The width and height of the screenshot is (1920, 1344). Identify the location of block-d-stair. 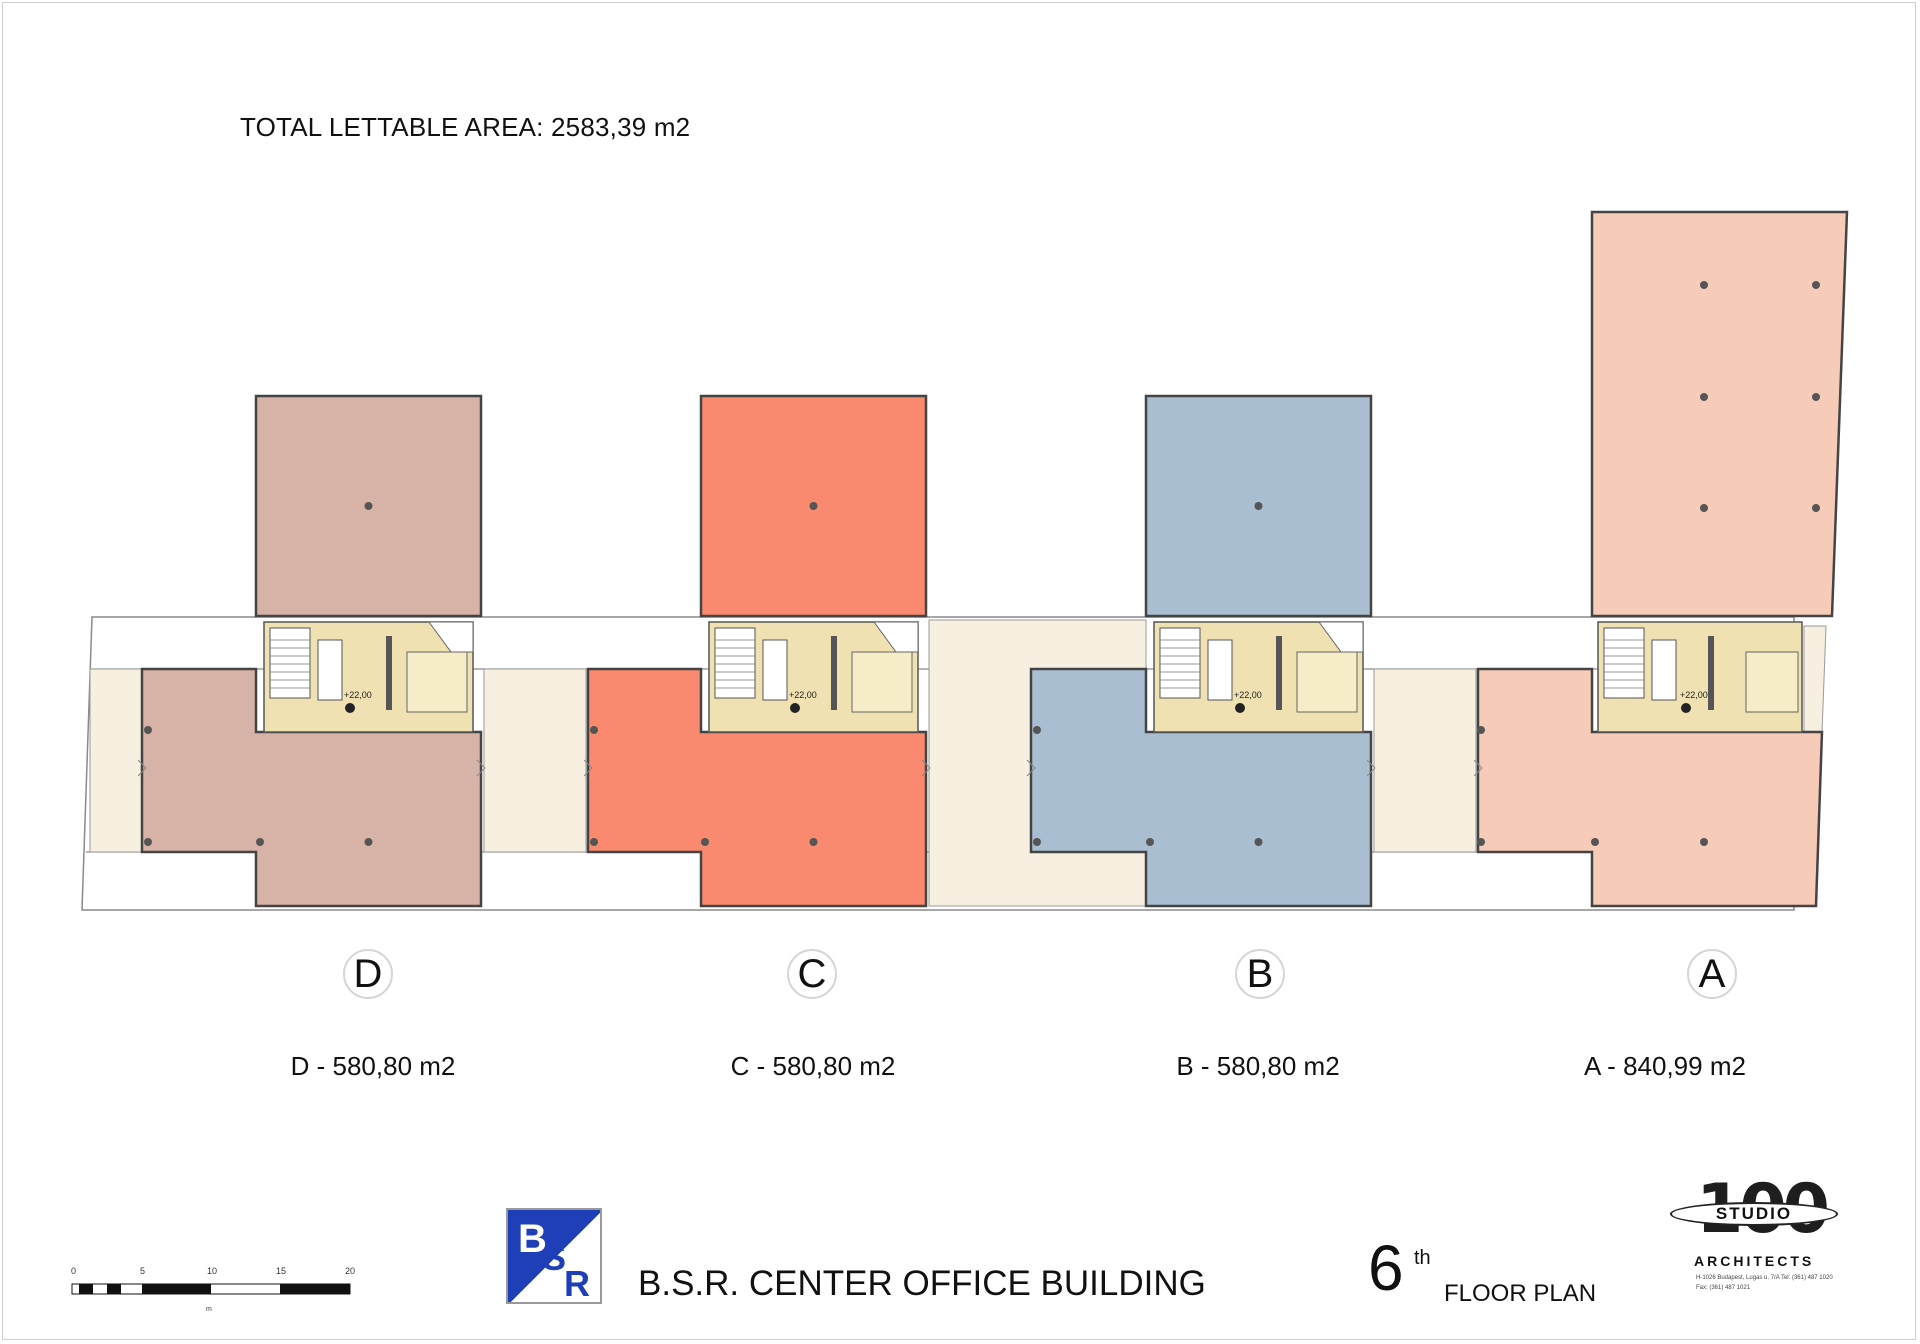
(290, 663).